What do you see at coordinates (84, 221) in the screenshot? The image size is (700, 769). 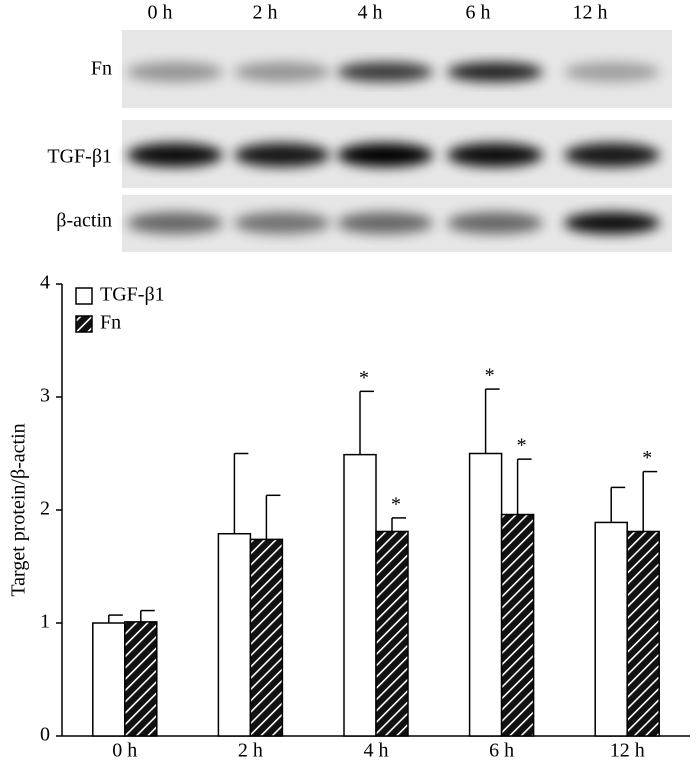 I see `row-label: β-actin` at bounding box center [84, 221].